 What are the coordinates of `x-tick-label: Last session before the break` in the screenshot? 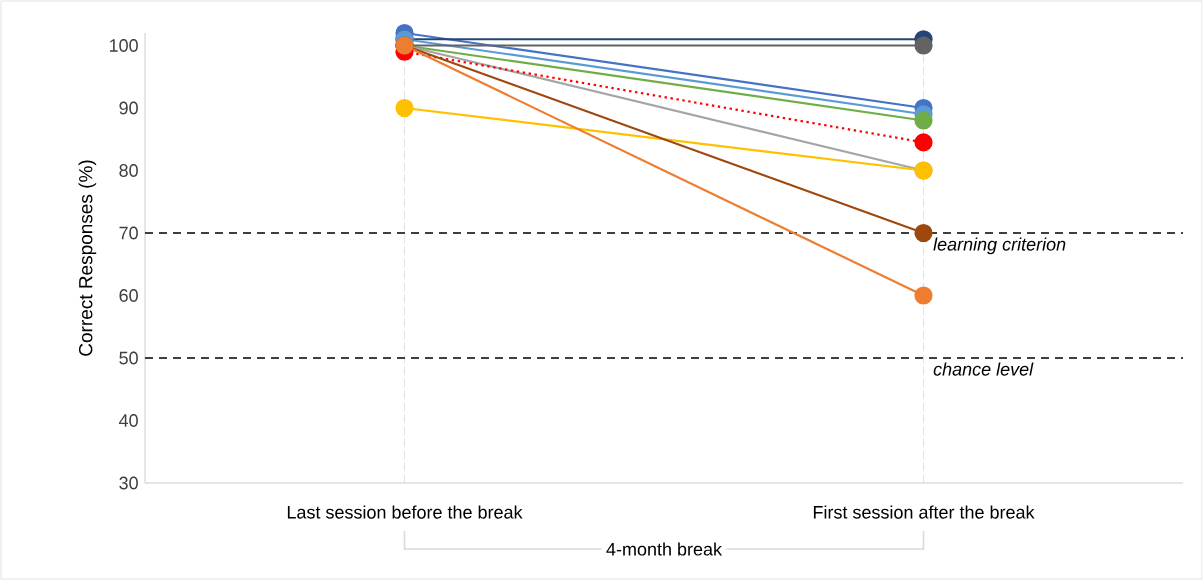 It's located at (405, 512).